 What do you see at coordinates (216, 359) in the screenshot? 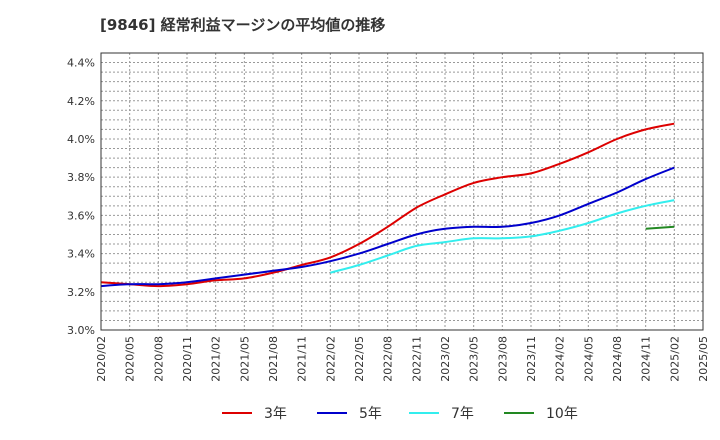
I see `x-tick-label: 2021/02` at bounding box center [216, 359].